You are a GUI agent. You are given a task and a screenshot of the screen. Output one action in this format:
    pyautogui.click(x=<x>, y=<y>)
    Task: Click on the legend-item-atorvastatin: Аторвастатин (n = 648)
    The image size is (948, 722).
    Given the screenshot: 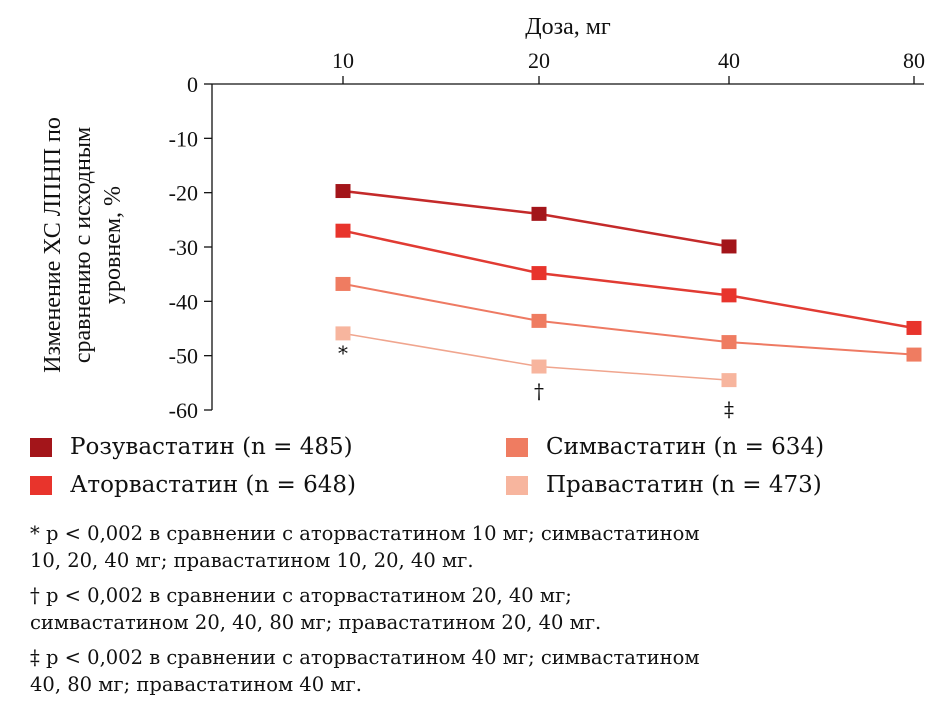 What is the action you would take?
    pyautogui.click(x=193, y=485)
    